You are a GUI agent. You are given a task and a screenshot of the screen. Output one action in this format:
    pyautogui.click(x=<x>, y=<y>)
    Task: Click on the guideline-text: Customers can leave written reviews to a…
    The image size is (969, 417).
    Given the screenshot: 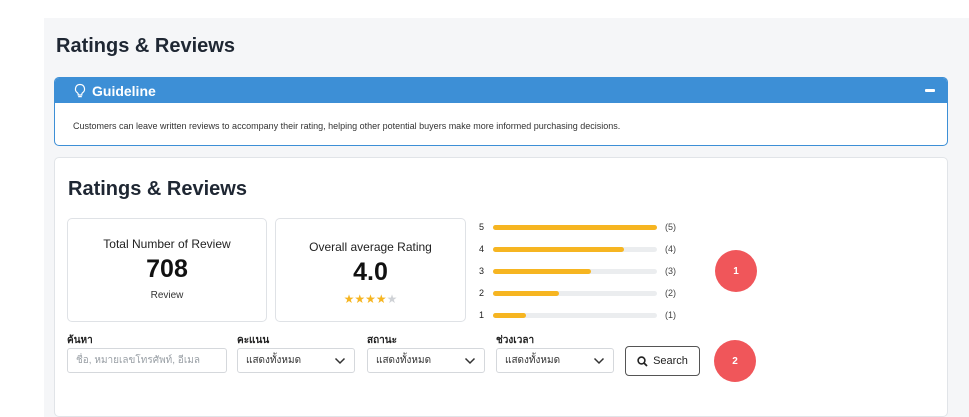 What is the action you would take?
    pyautogui.click(x=347, y=126)
    